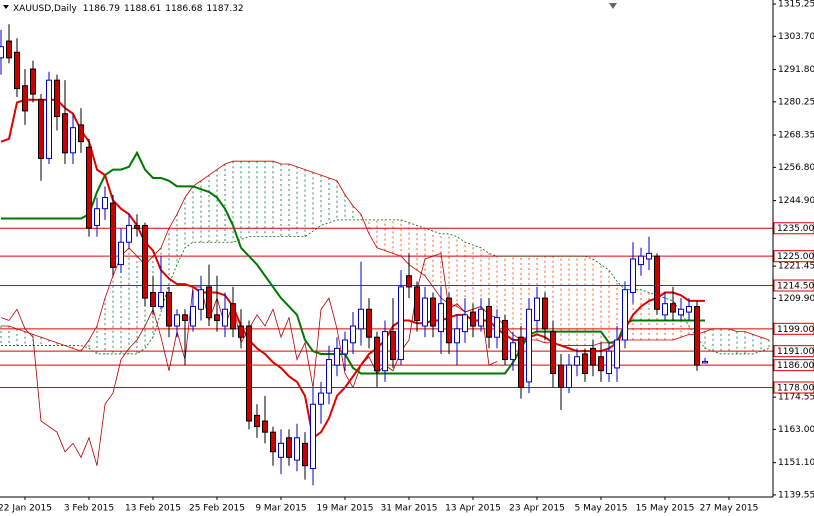  Describe the element at coordinates (142, 9) in the screenshot. I see `header-high: 1188.61` at that location.